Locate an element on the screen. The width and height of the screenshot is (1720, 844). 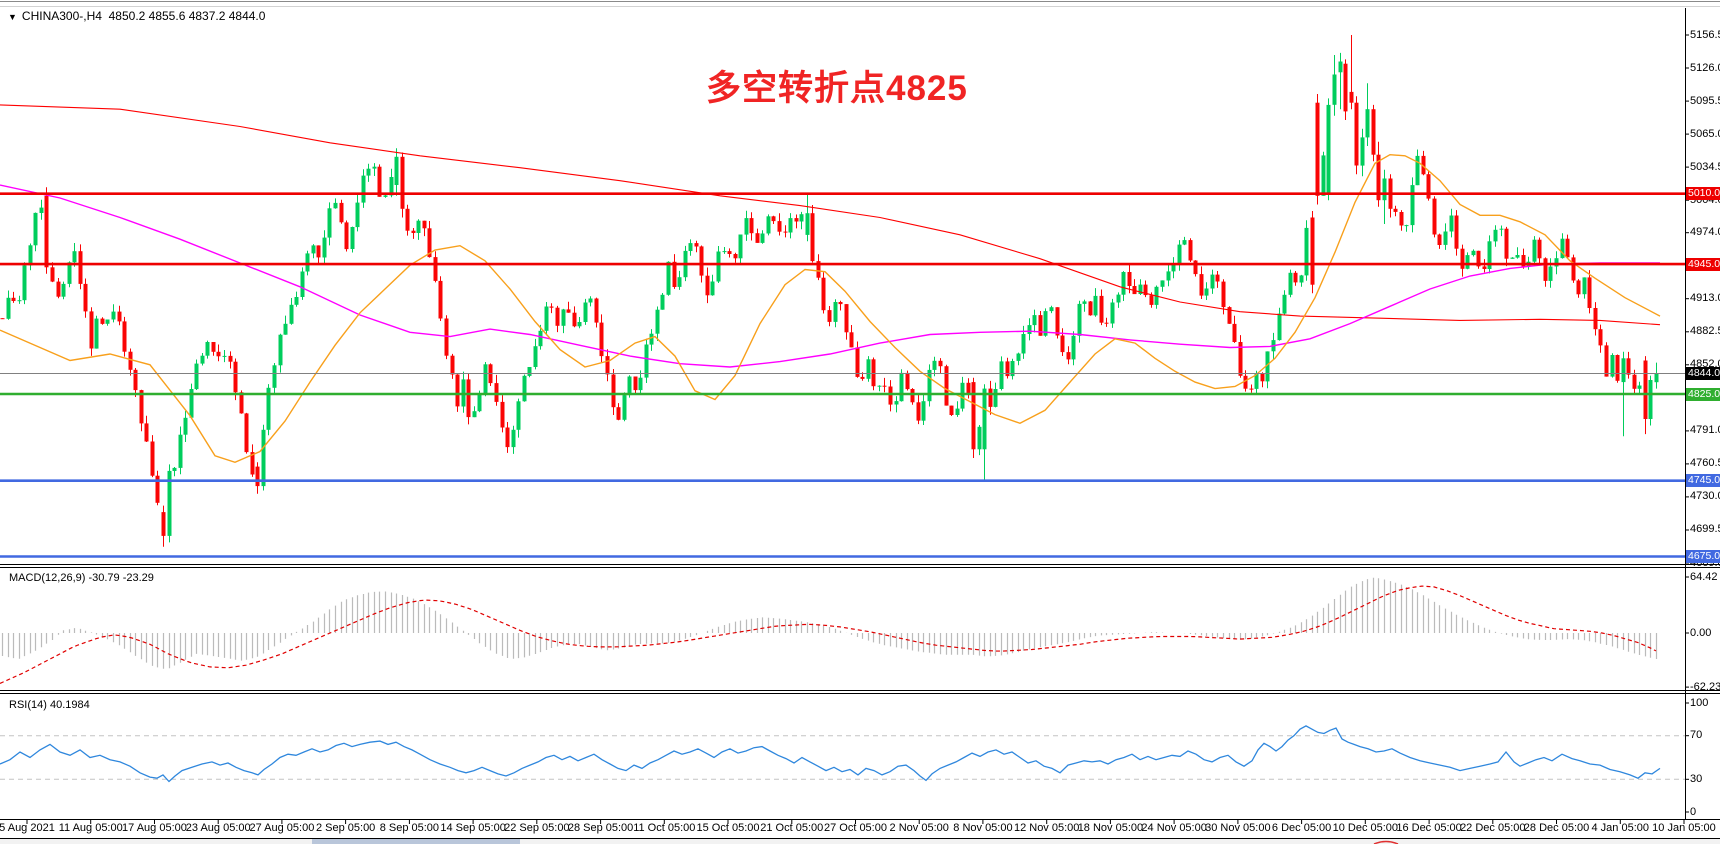
time-tick-label: 27 Oct 05:00 is located at coordinates (855, 828).